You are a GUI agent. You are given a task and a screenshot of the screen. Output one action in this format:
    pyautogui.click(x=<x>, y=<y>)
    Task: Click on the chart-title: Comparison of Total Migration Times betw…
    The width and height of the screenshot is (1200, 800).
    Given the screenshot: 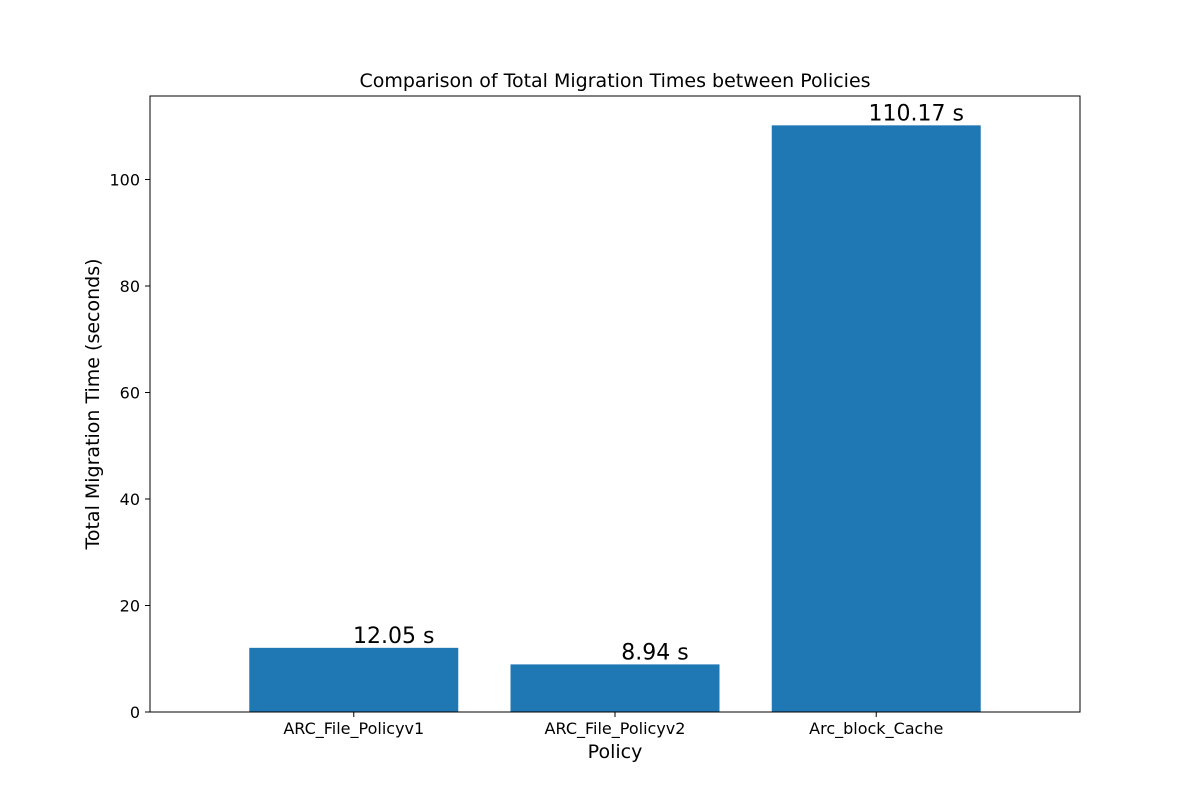 What is the action you would take?
    pyautogui.click(x=614, y=81)
    